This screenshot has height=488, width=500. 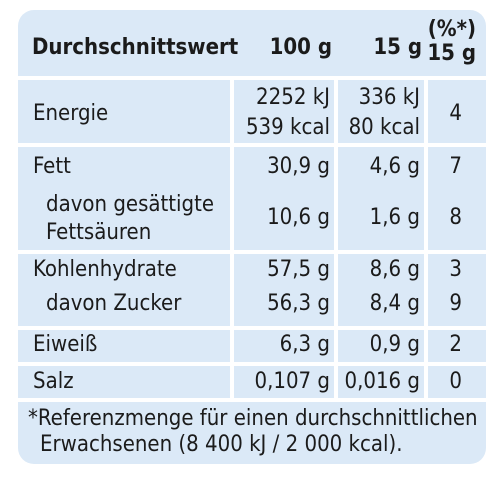 I want to click on value-pct: 8, so click(x=455, y=217).